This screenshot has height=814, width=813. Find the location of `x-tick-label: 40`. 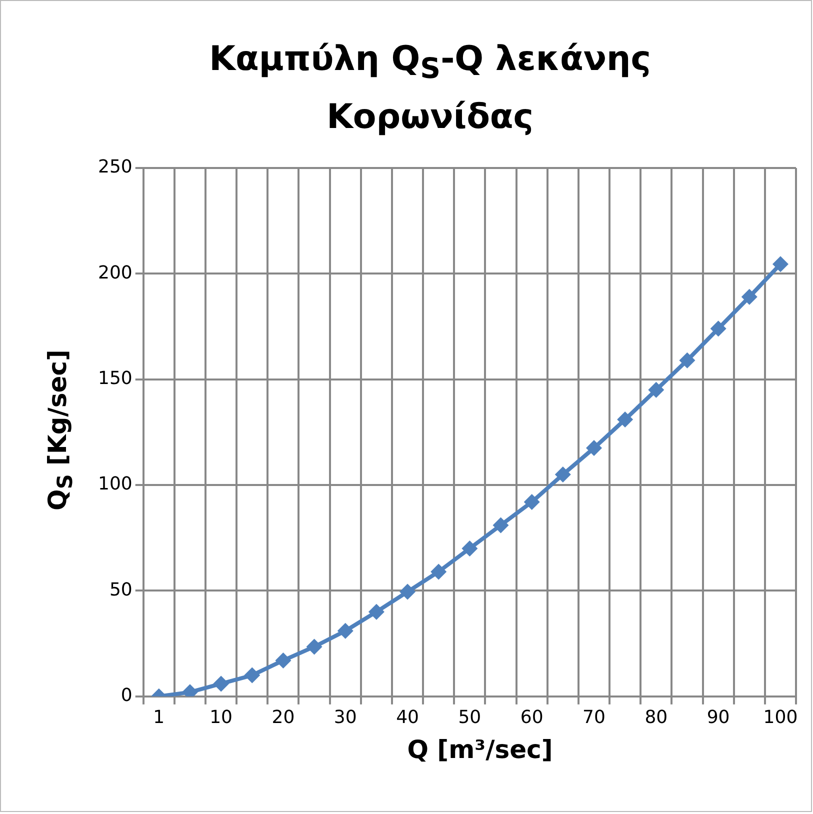

x-tick-label: 40 is located at coordinates (407, 717).